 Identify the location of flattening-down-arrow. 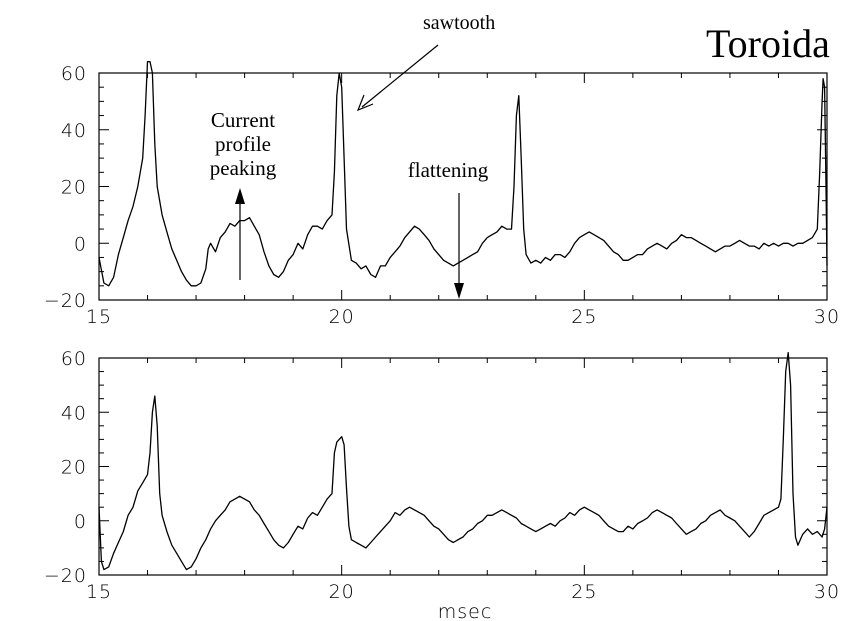
(459, 246).